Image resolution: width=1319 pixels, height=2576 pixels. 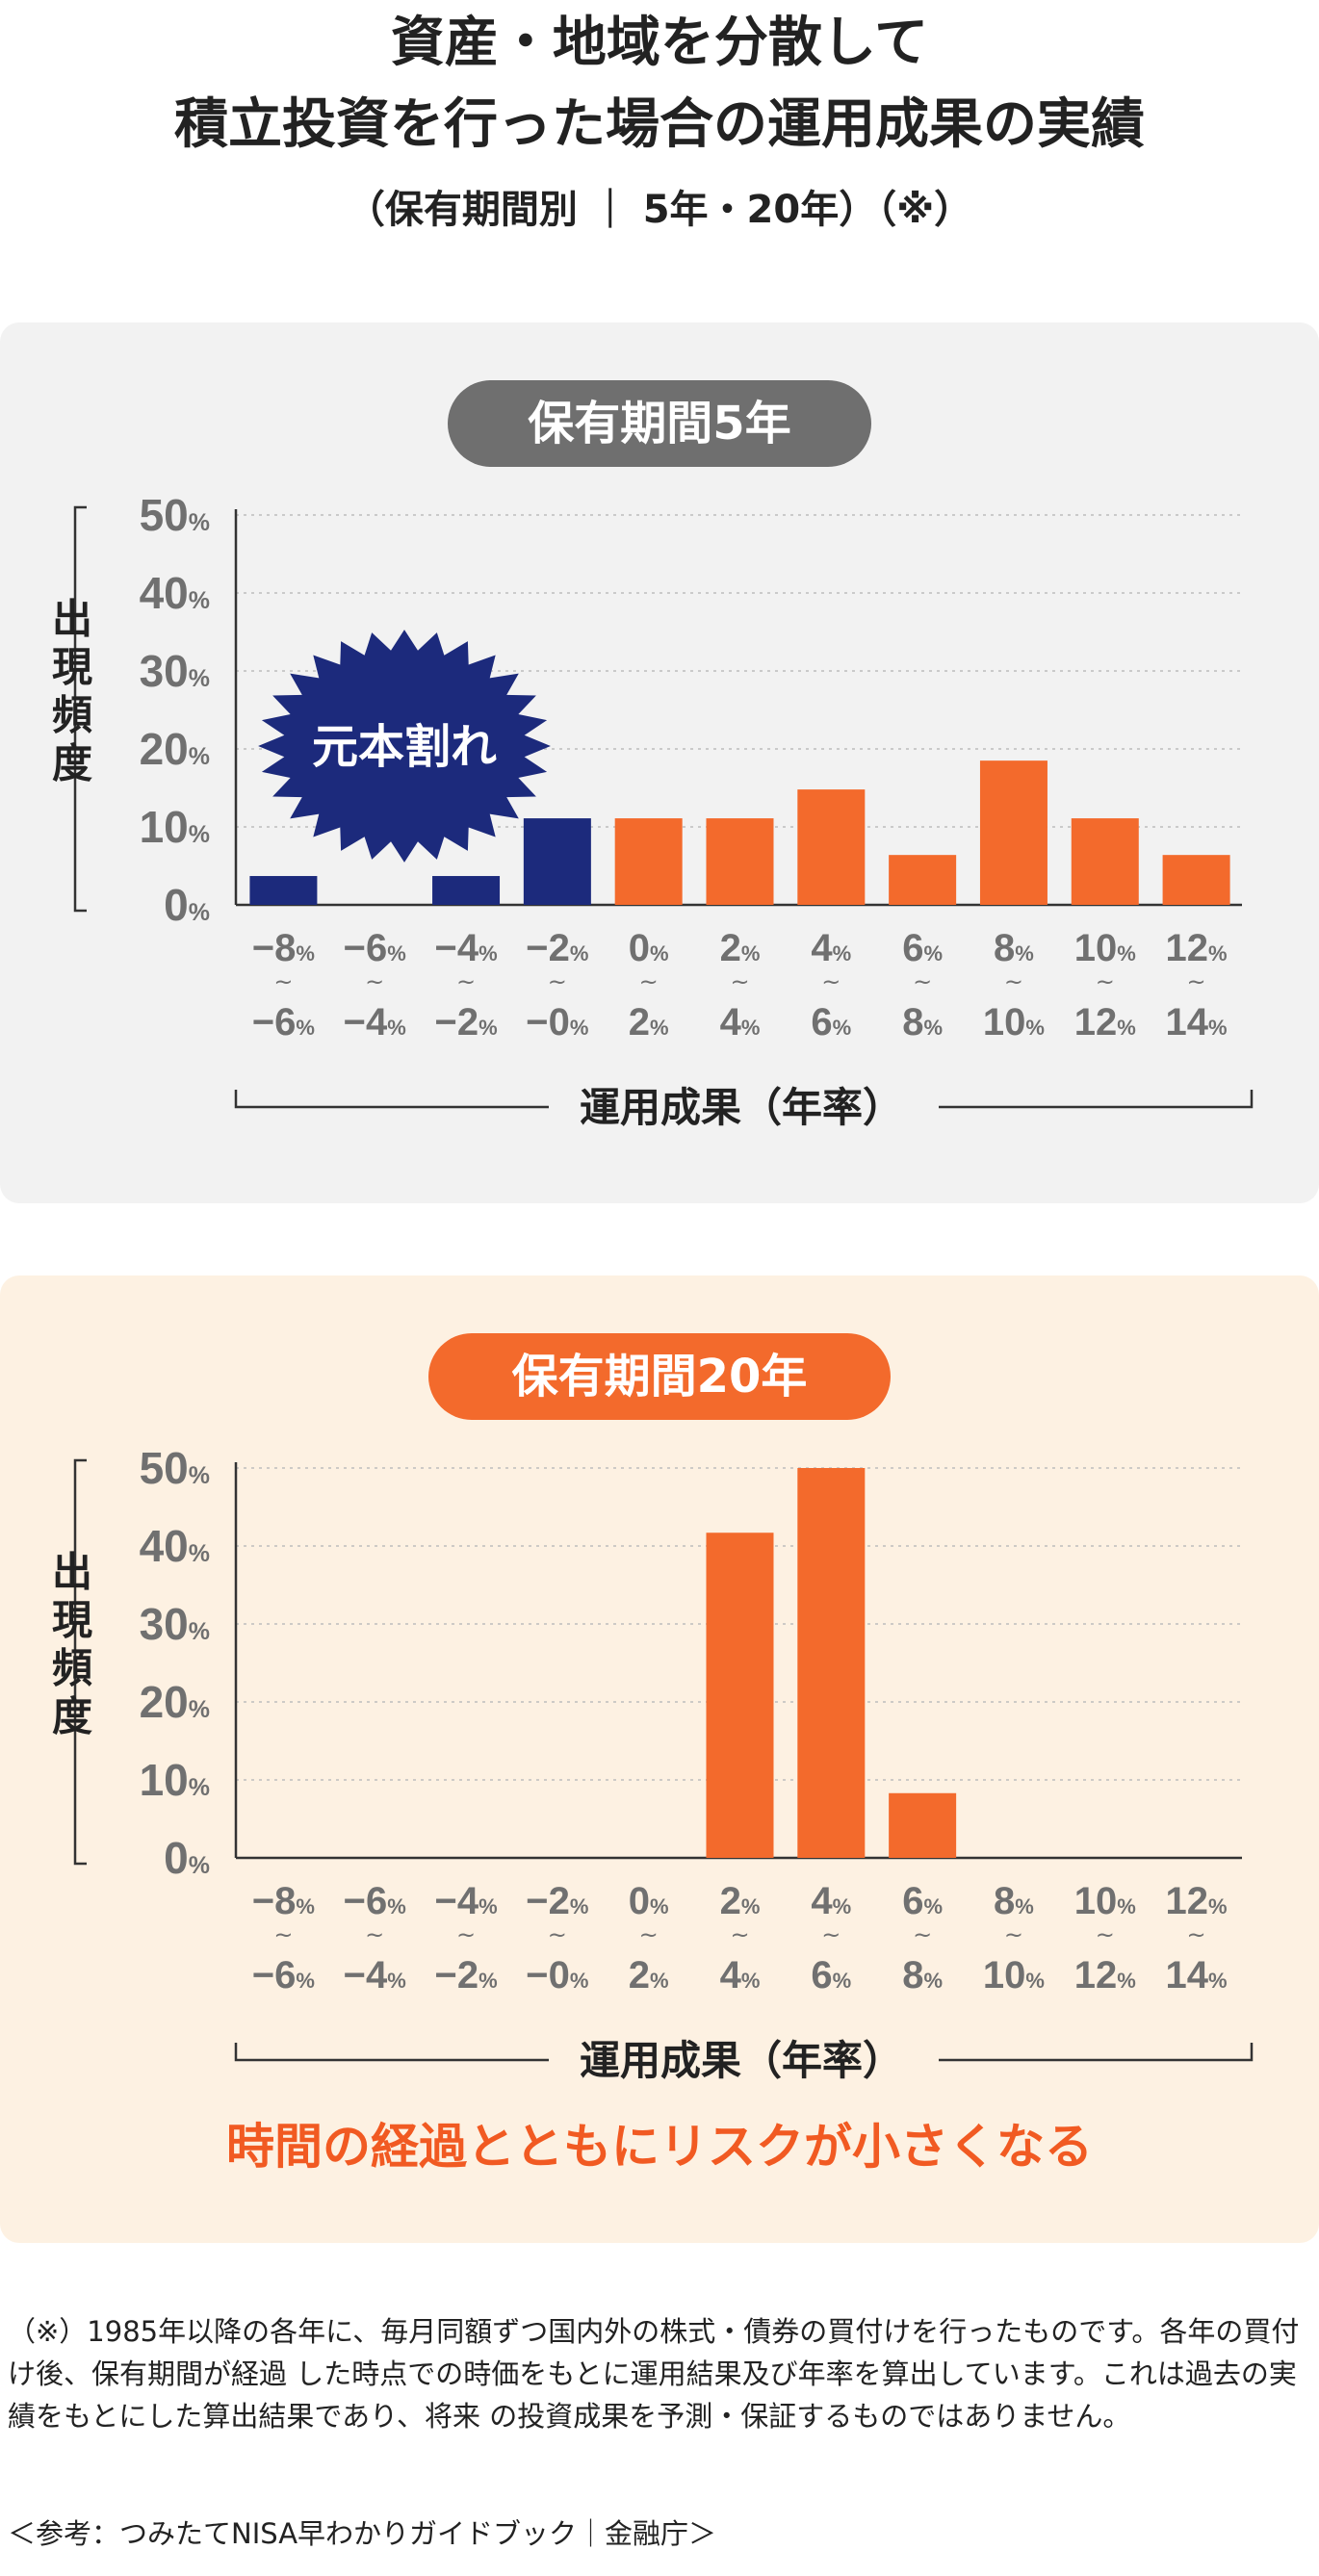 What do you see at coordinates (659, 210) in the screenshot?
I see `page-subtitle: （保有期間別 ｜ 5年・20年）（※）` at bounding box center [659, 210].